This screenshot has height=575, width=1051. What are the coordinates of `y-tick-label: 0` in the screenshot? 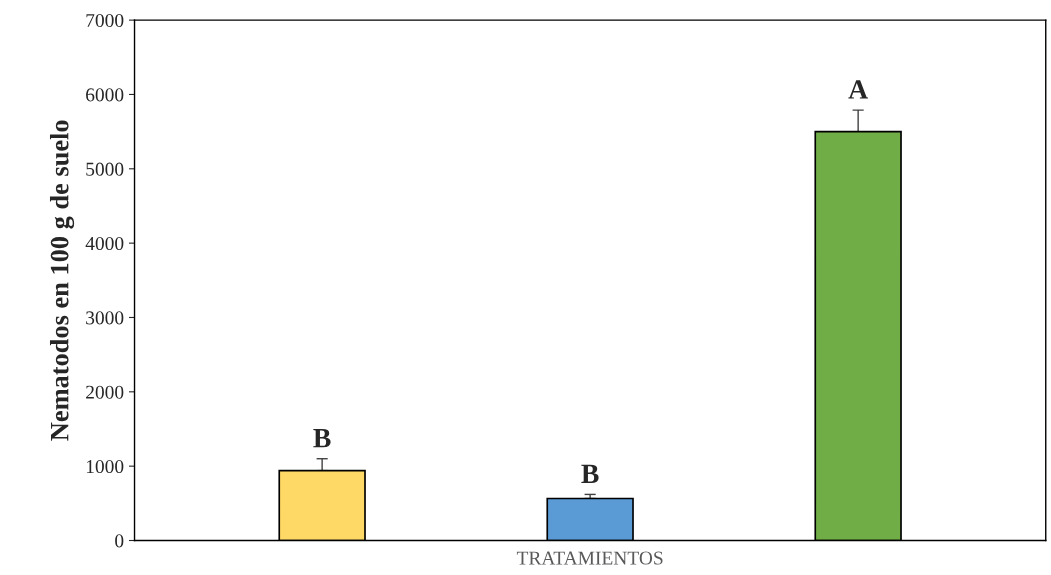 It's located at (119, 541).